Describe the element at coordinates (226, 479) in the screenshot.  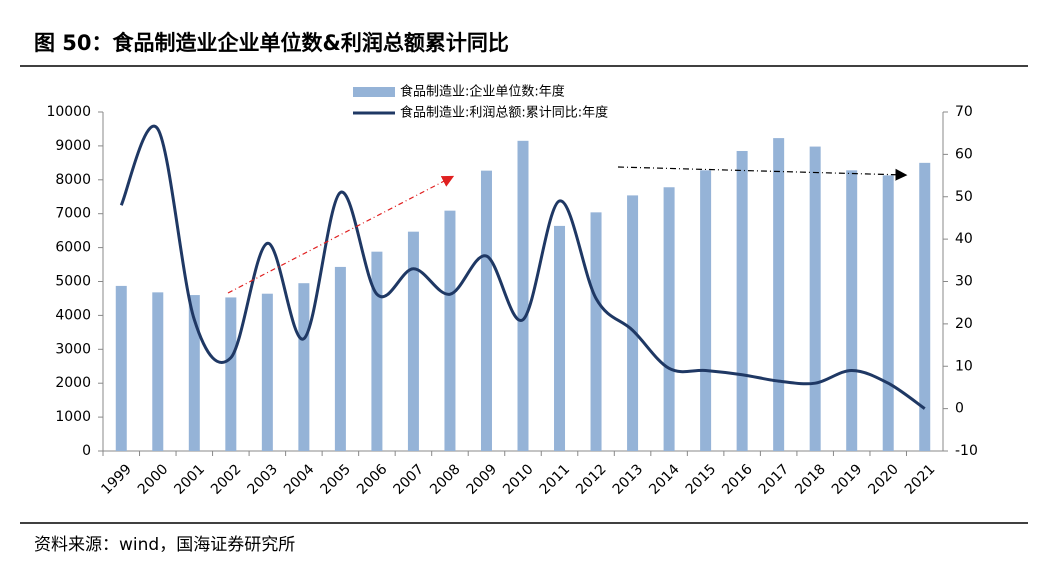
I see `x-tick-label: 2002` at that location.